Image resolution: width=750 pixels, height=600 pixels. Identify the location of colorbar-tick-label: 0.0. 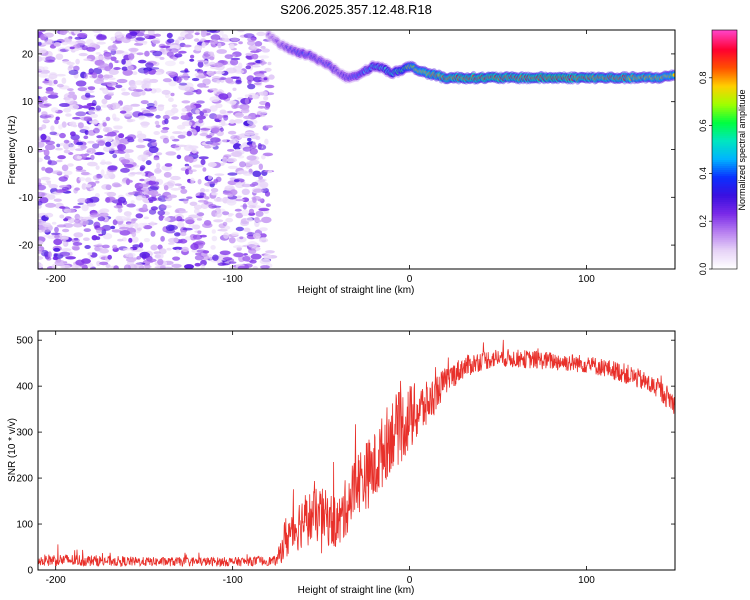
(703, 269).